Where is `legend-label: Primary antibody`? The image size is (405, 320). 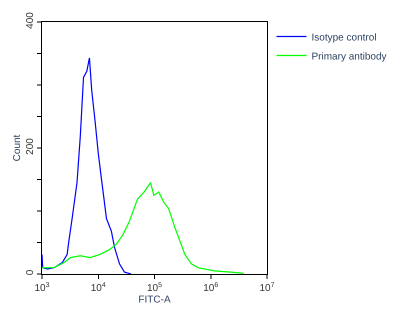 legend-label: Primary antibody is located at coordinates (349, 56).